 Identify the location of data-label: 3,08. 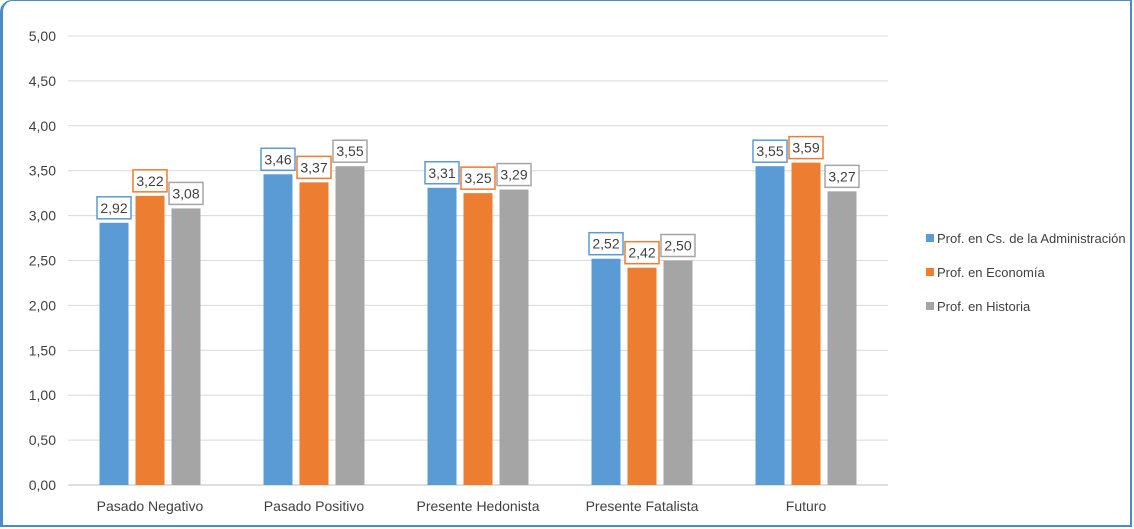
(185, 193).